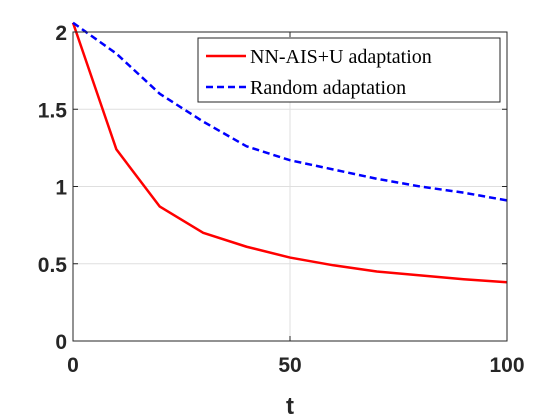 The image size is (560, 420). What do you see at coordinates (73, 365) in the screenshot?
I see `x-tick-label: 0` at bounding box center [73, 365].